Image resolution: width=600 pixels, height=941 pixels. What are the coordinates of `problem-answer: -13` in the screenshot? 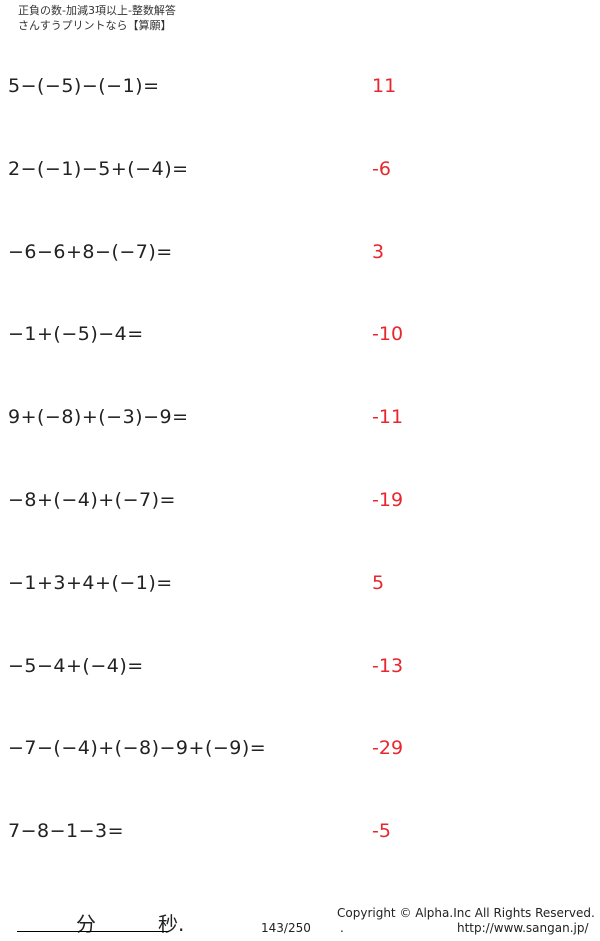 It's located at (388, 665).